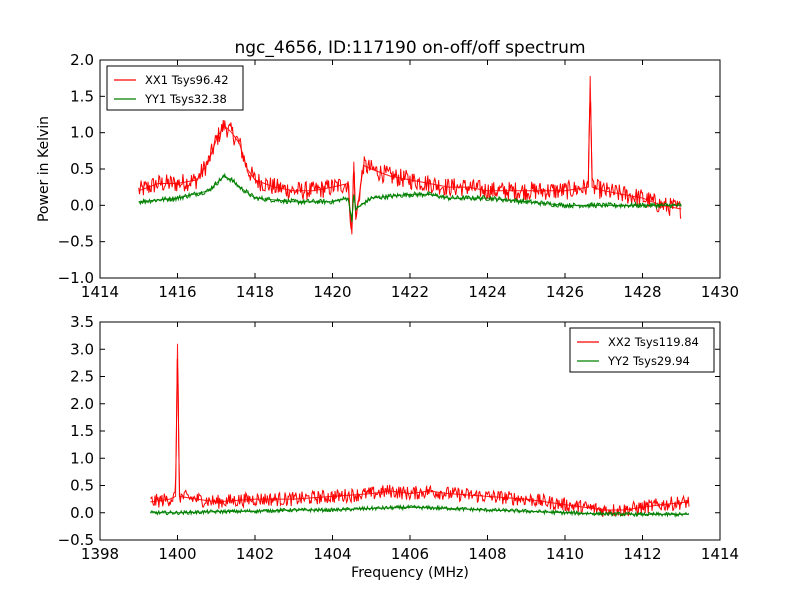 Image resolution: width=800 pixels, height=604 pixels. I want to click on x-tick-label: 1418, so click(255, 292).